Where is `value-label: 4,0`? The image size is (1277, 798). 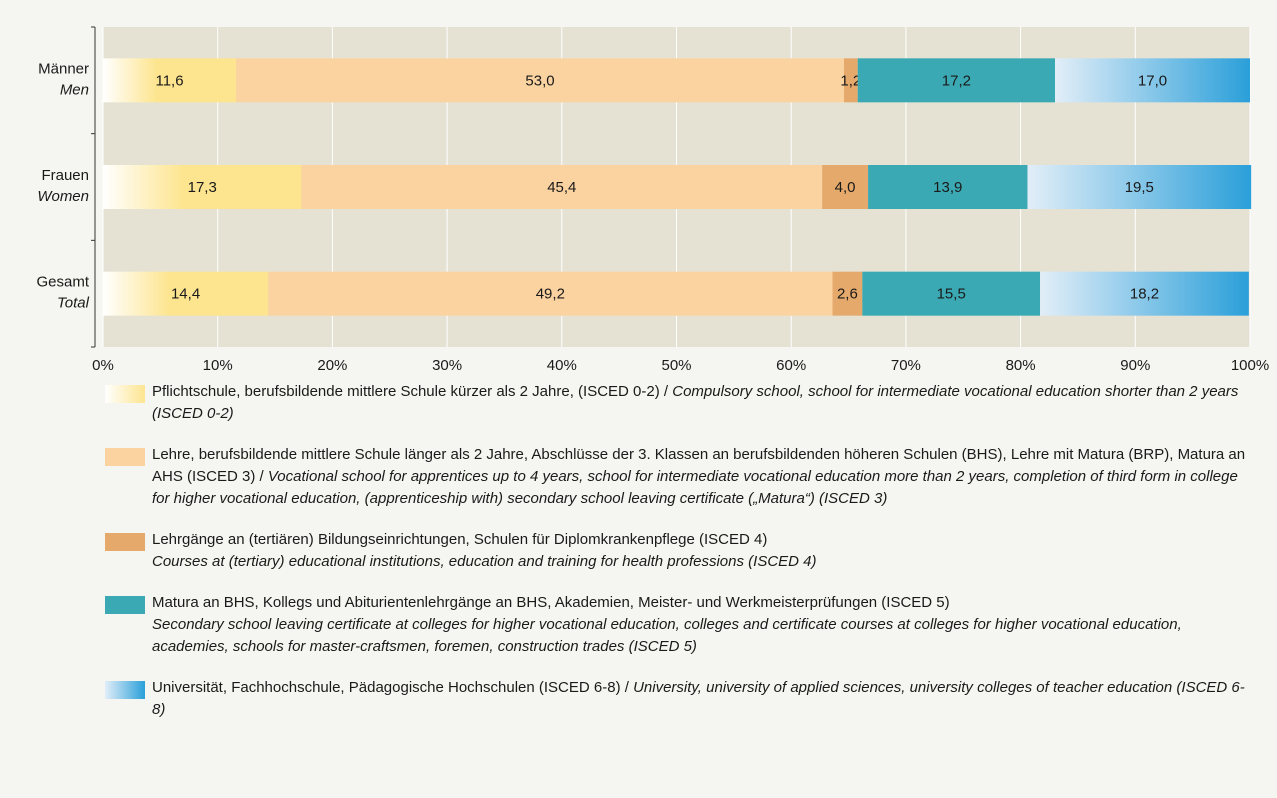
value-label: 4,0 is located at coordinates (845, 187).